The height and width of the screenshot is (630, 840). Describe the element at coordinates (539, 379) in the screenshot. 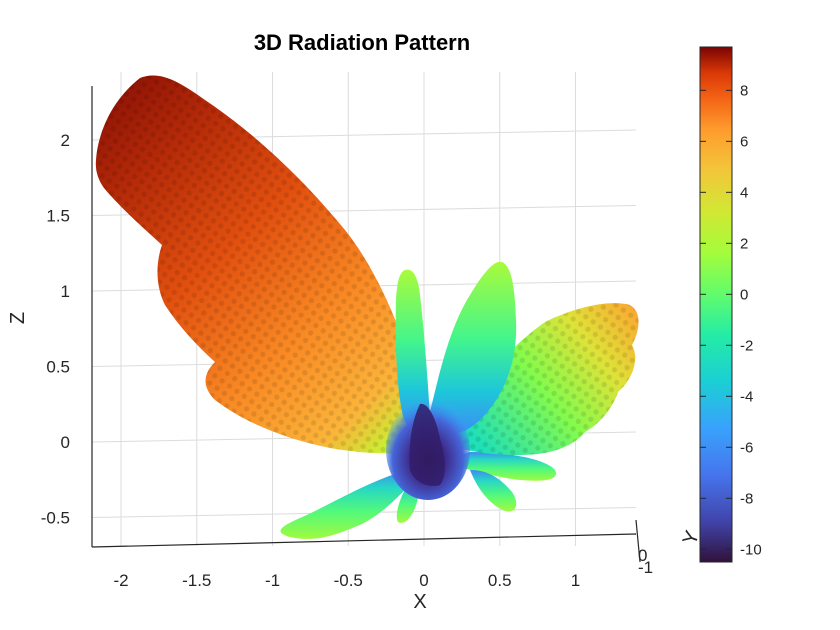

I see `right-lobe-texture` at that location.